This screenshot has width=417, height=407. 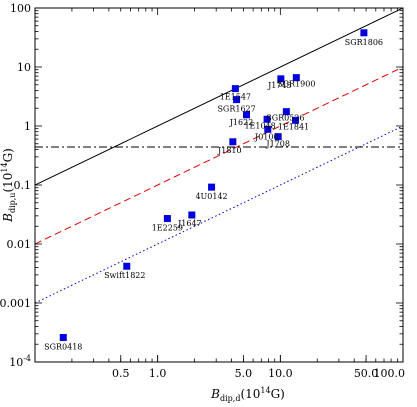 What do you see at coordinates (15, 303) in the screenshot?
I see `y-tick-label: 0.001` at bounding box center [15, 303].